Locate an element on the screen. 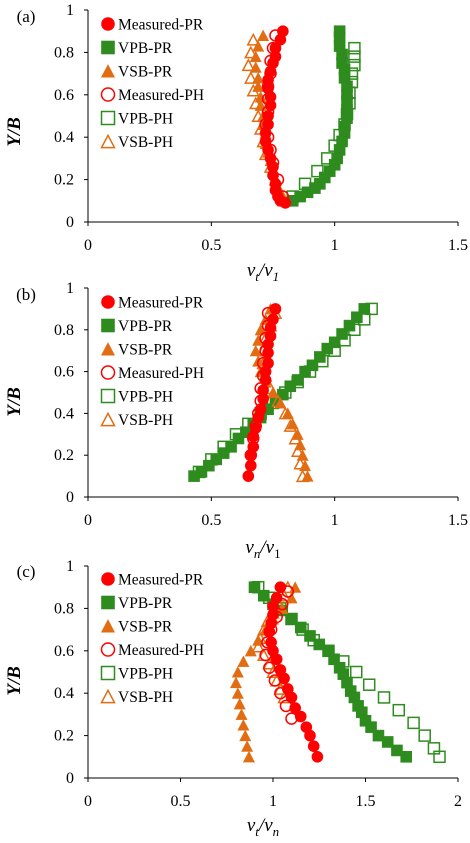 The image size is (470, 843). legend-label: VPB-PH is located at coordinates (145, 119).